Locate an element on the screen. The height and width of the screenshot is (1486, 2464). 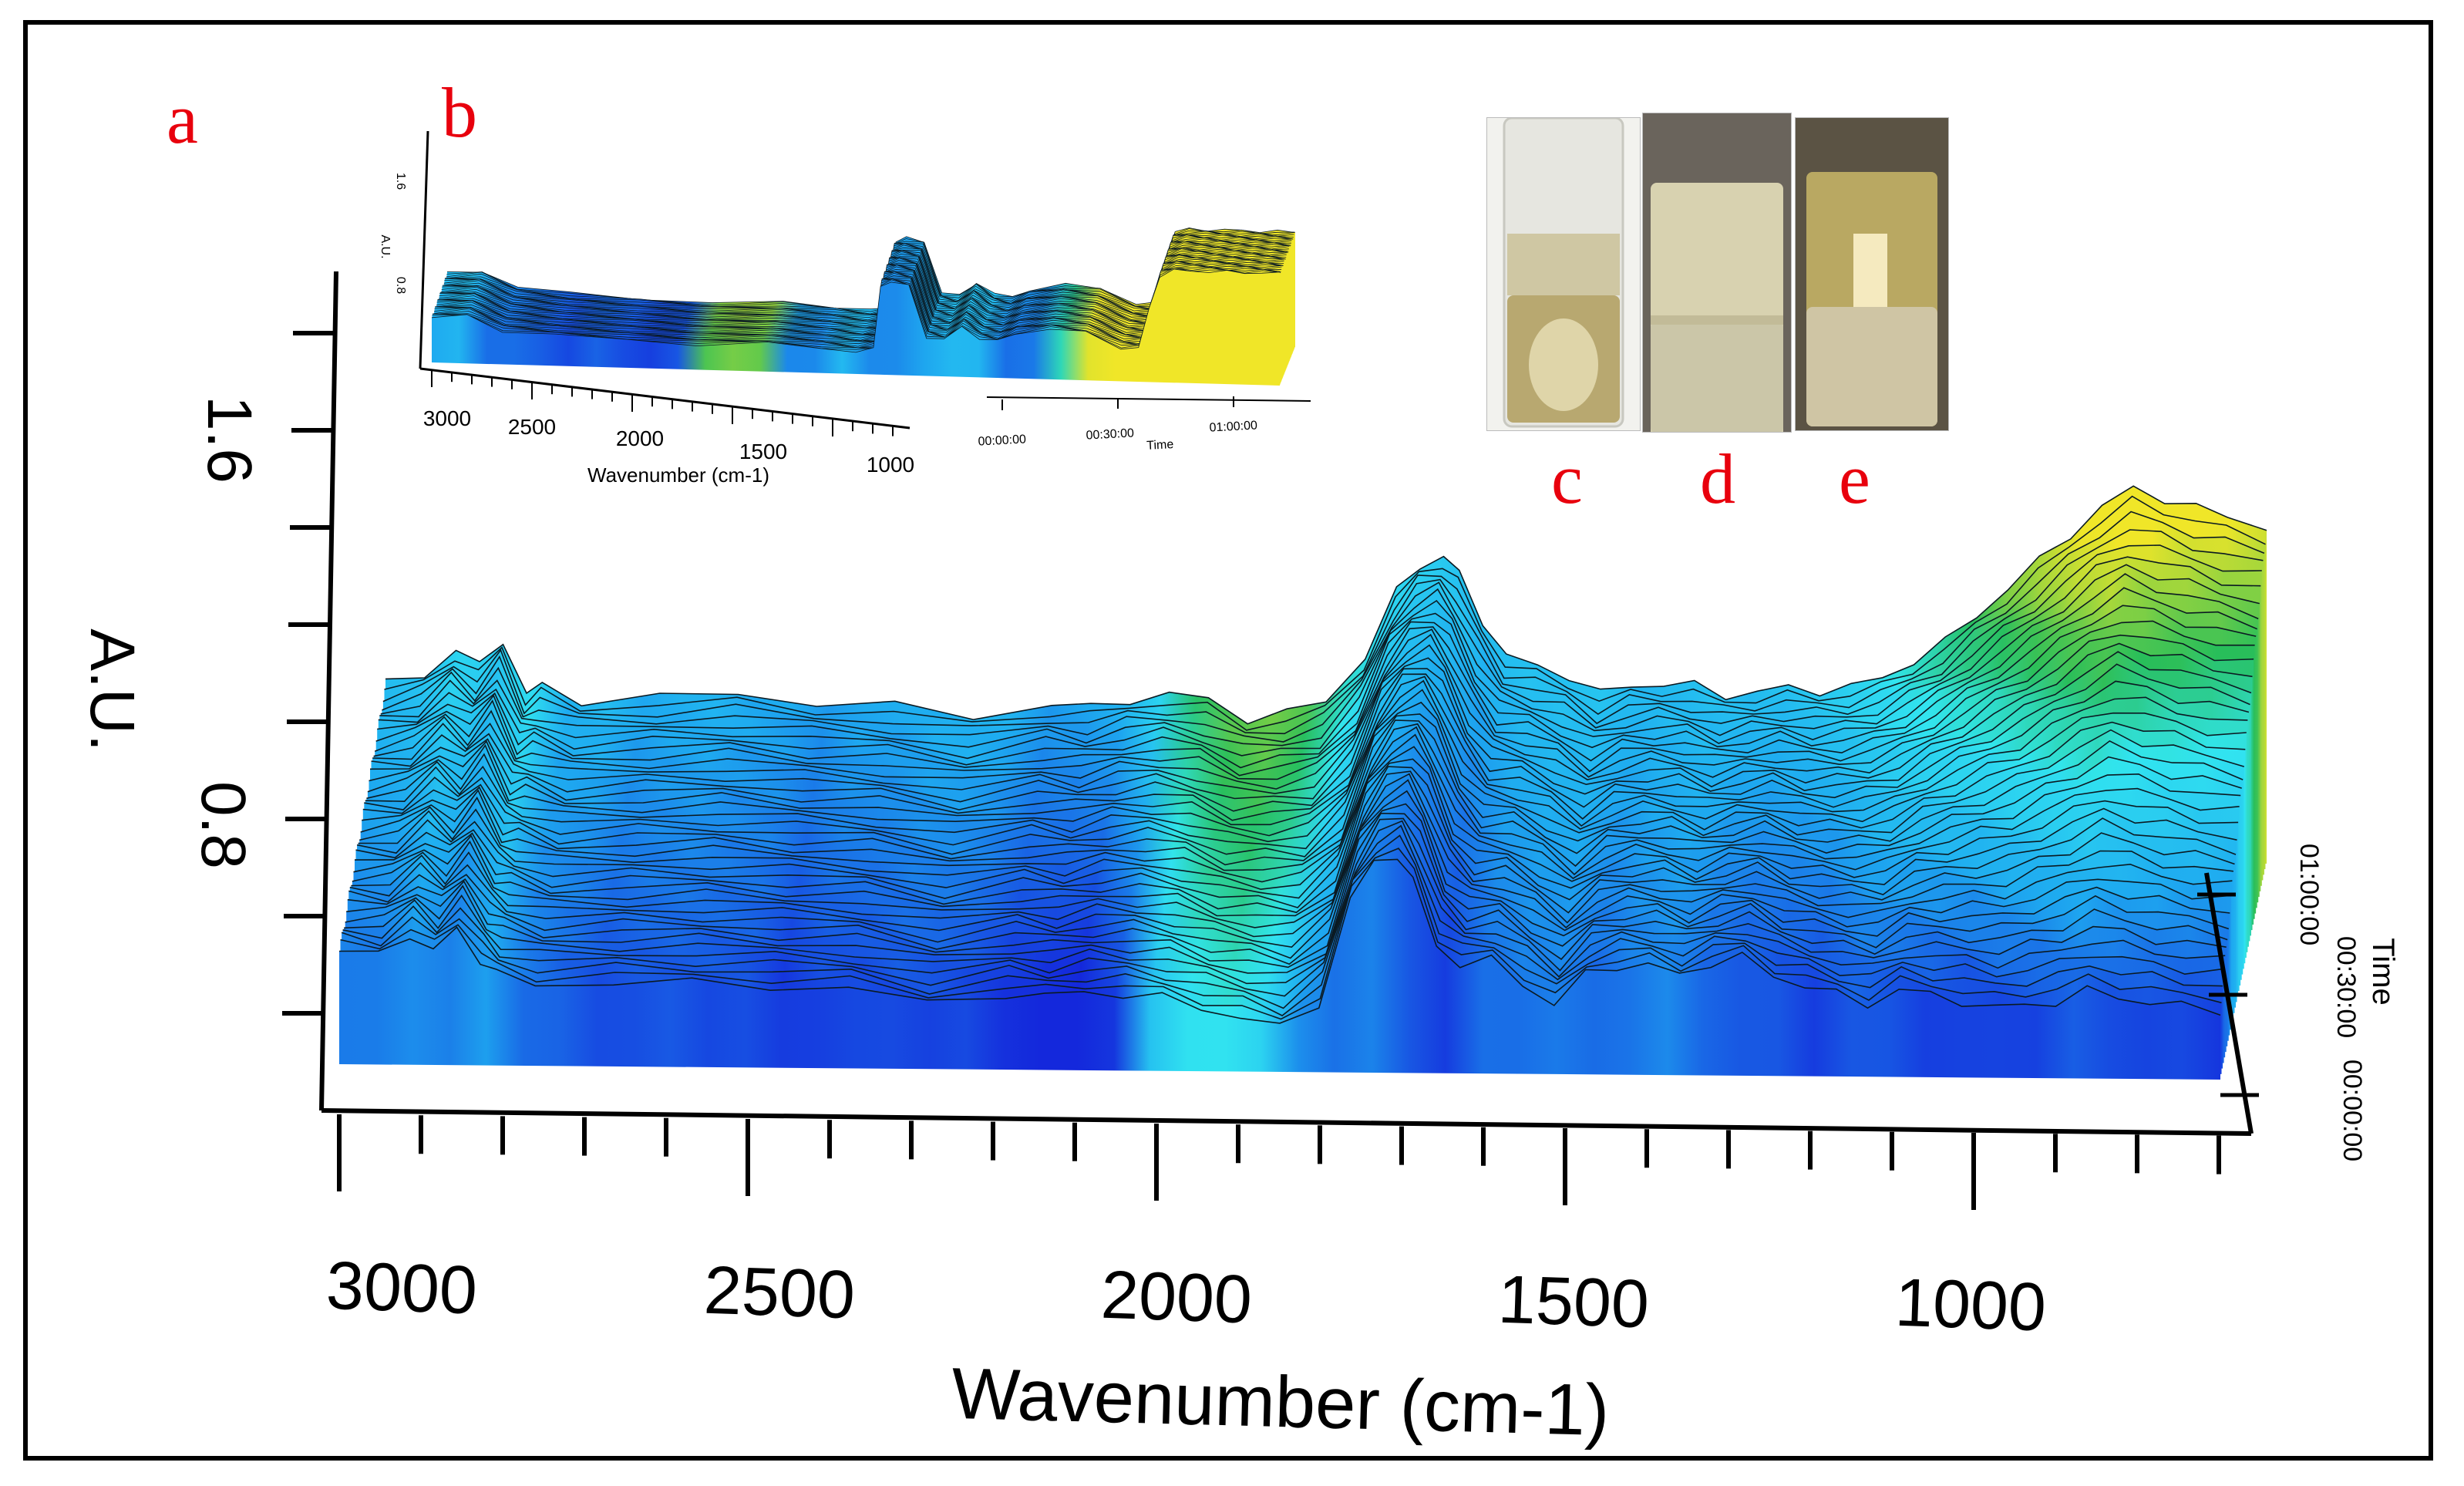
inset-time-tick-label-00:30:00: 00:30:00 is located at coordinates (1110, 434).